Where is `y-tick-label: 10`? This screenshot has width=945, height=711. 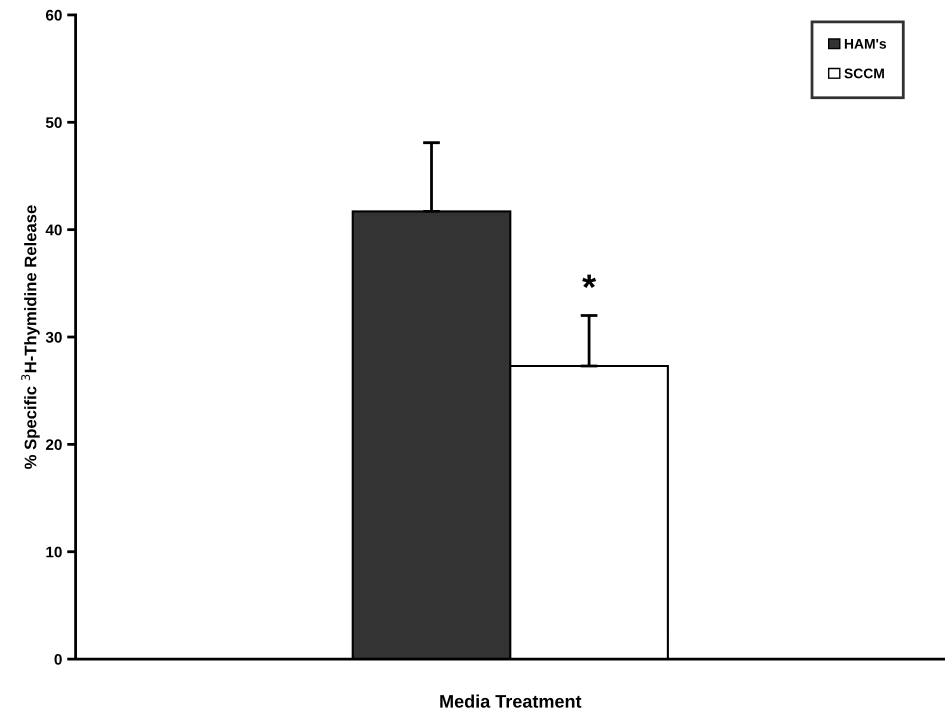 y-tick-label: 10 is located at coordinates (54, 552).